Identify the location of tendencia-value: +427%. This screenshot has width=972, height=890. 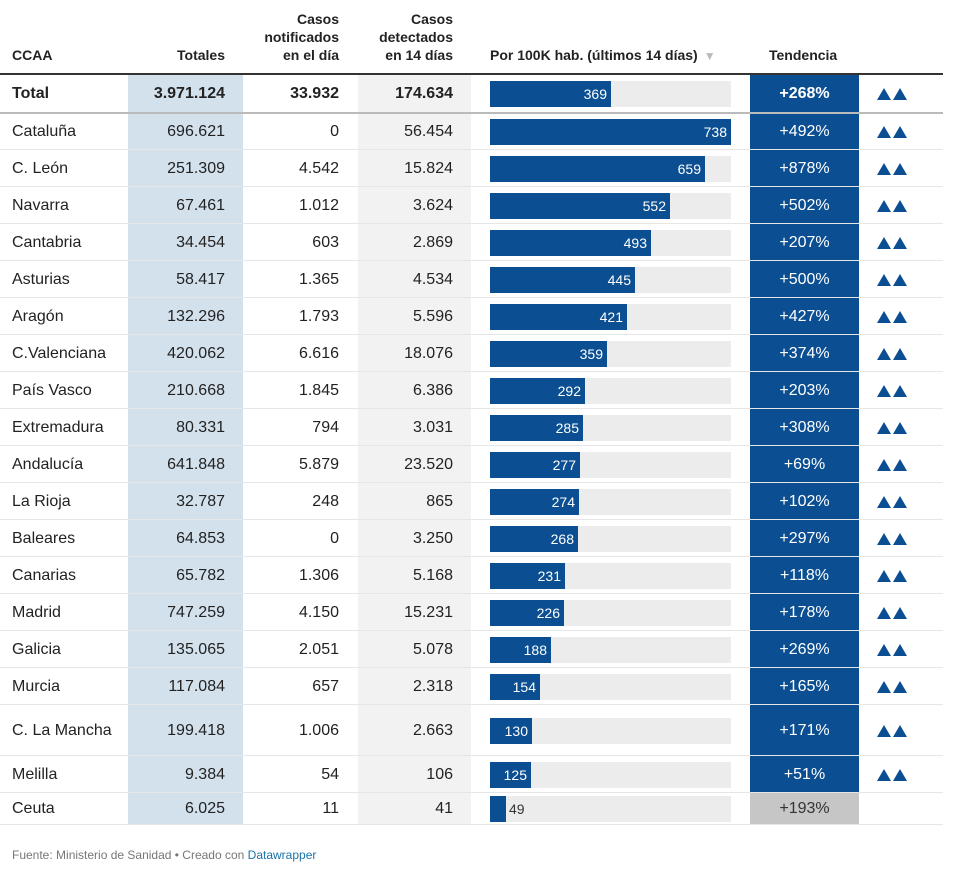
(804, 316).